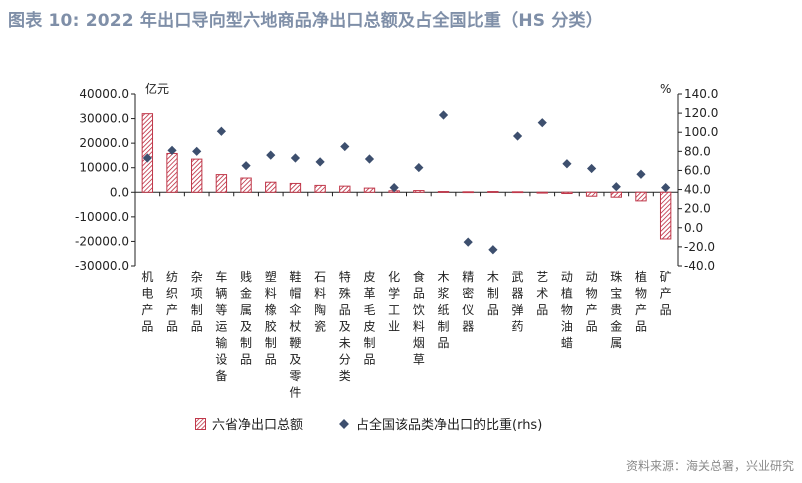 The image size is (802, 483). I want to click on right-axis-tick-label: 140.0, so click(701, 94).